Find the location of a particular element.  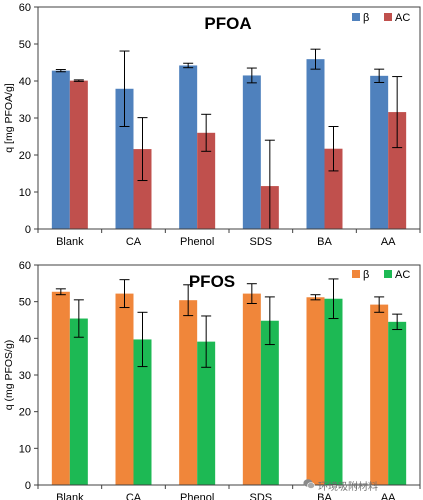

bar-pfos-beta-ca is located at coordinates (124, 389).